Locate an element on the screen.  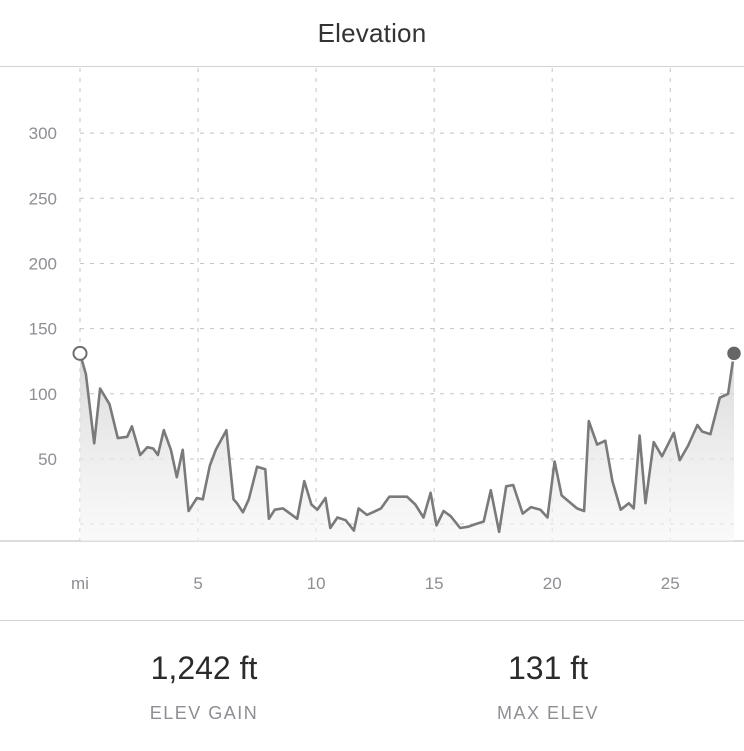
endpoint-markers is located at coordinates (407, 353).